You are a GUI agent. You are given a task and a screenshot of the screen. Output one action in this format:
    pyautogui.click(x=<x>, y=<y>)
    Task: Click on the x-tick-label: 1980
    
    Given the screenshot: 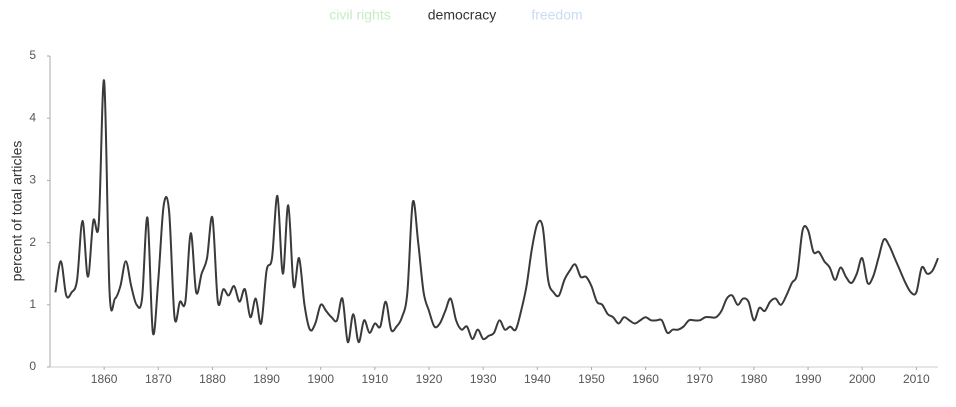 What is the action you would take?
    pyautogui.click(x=754, y=379)
    